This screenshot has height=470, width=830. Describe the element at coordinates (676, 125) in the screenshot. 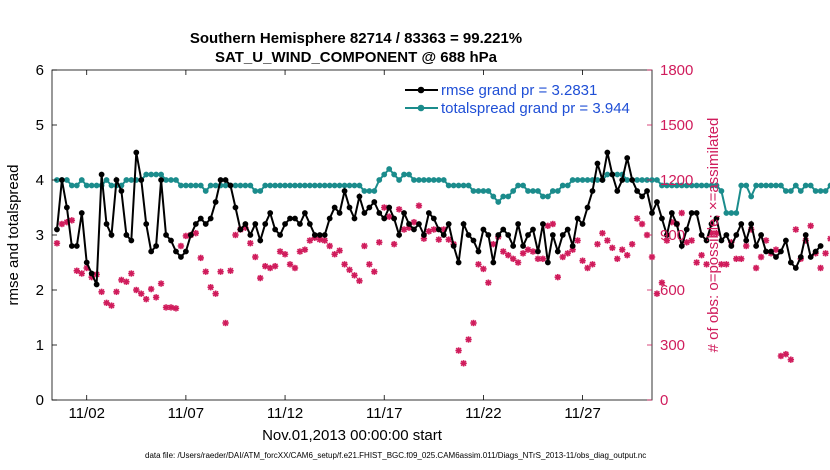

I see `y-right-tick-label: 1500` at that location.